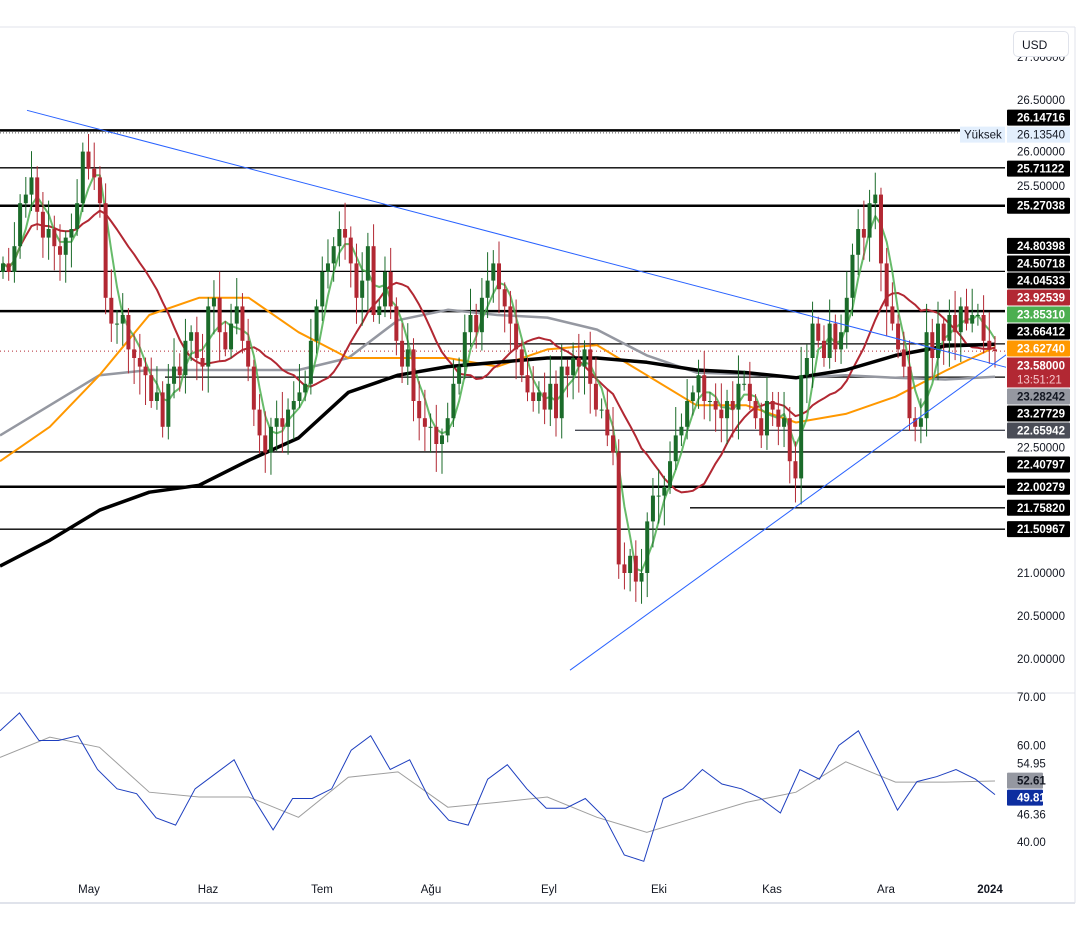 This screenshot has height=939, width=1085. I want to click on level-price-label: 22.65942, so click(1041, 431).